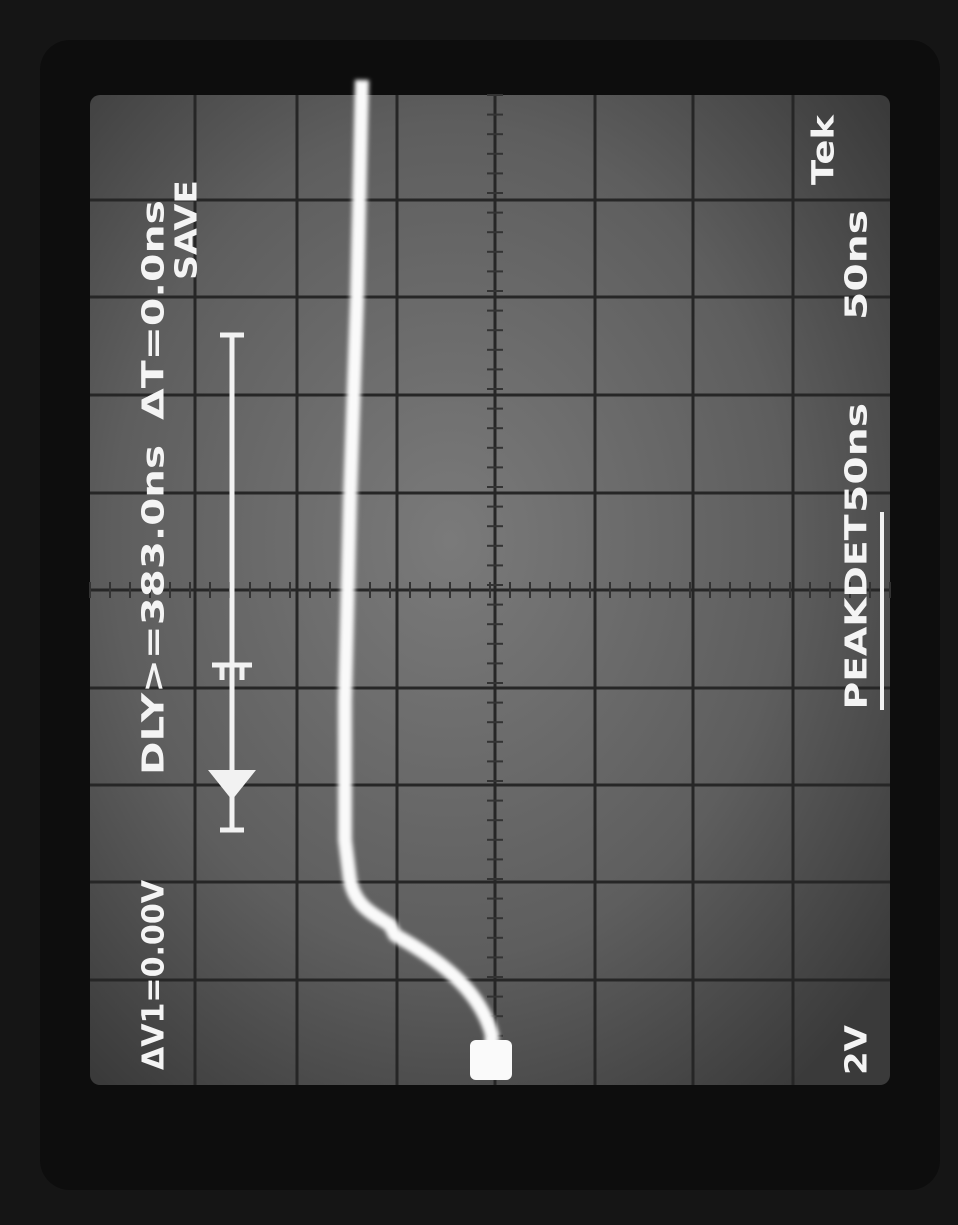 This screenshot has width=958, height=1225. Describe the element at coordinates (857, 612) in the screenshot. I see `acquisition-mode: PEAKDET` at that location.